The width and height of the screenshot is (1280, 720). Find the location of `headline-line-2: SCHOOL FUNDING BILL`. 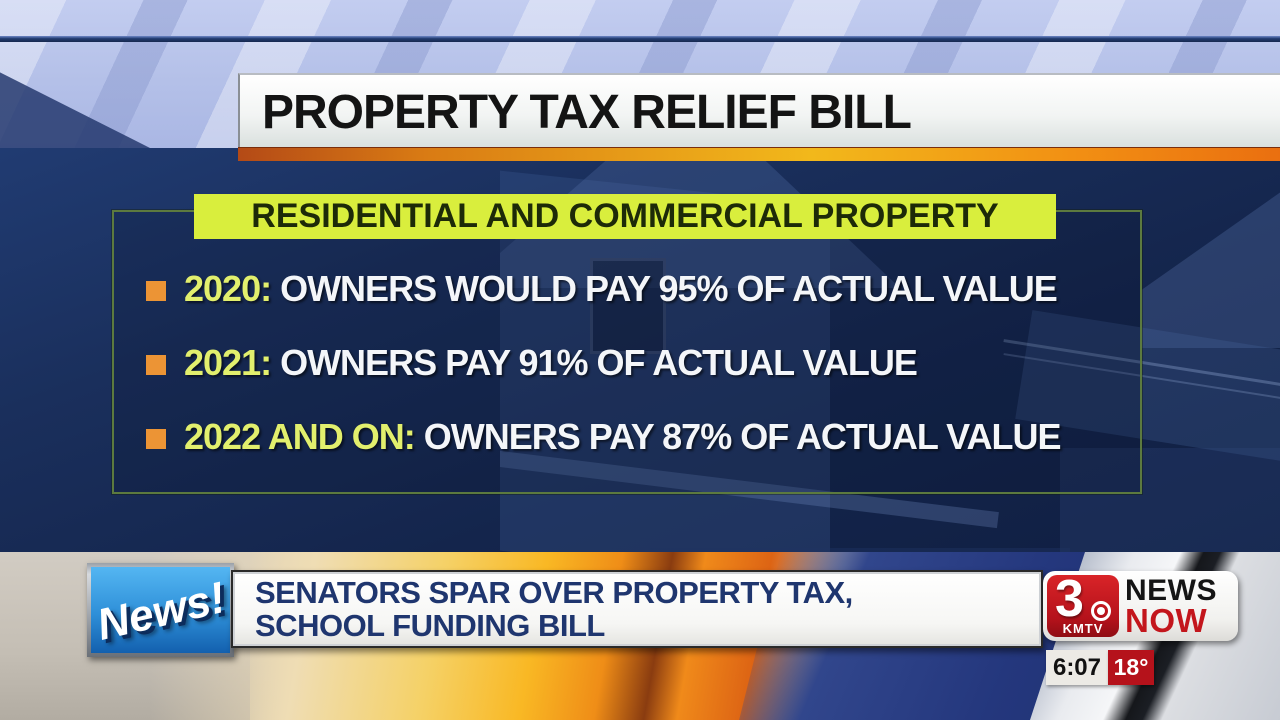

headline-line-2: SCHOOL FUNDING BILL is located at coordinates (430, 625).